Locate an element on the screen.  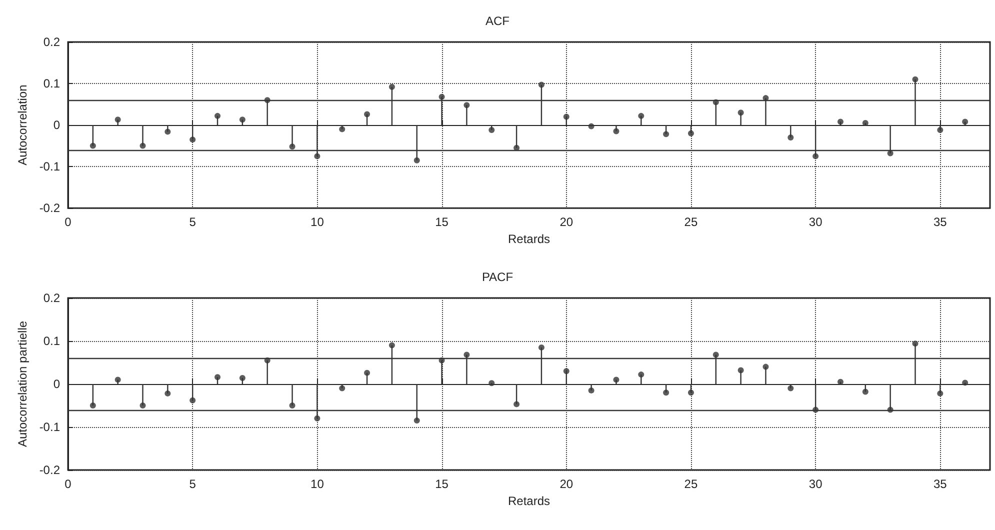
y-axis-title: Autocorrelation partielle is located at coordinates (22, 384).